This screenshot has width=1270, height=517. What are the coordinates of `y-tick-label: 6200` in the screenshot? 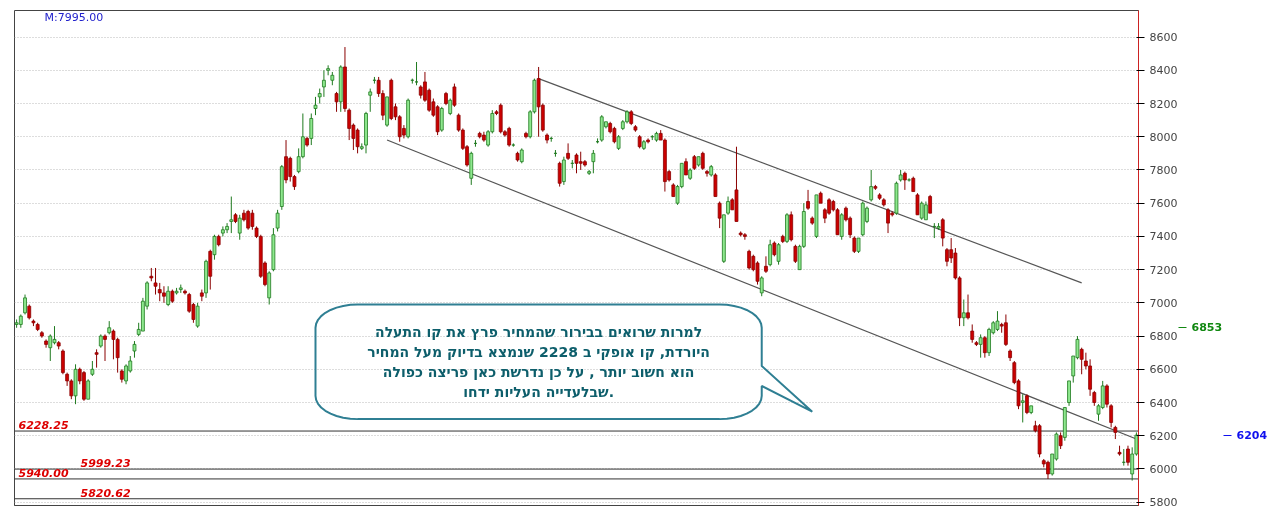 It's located at (1163, 436).